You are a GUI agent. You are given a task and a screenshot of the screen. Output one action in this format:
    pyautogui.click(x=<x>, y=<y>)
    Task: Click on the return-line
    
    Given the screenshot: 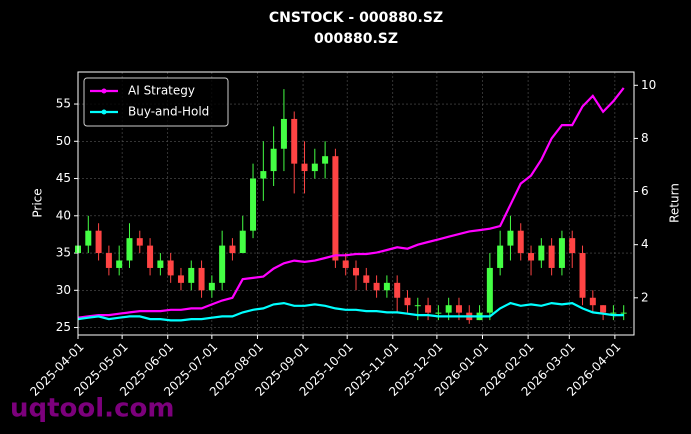 What is the action you would take?
    pyautogui.click(x=350, y=311)
    